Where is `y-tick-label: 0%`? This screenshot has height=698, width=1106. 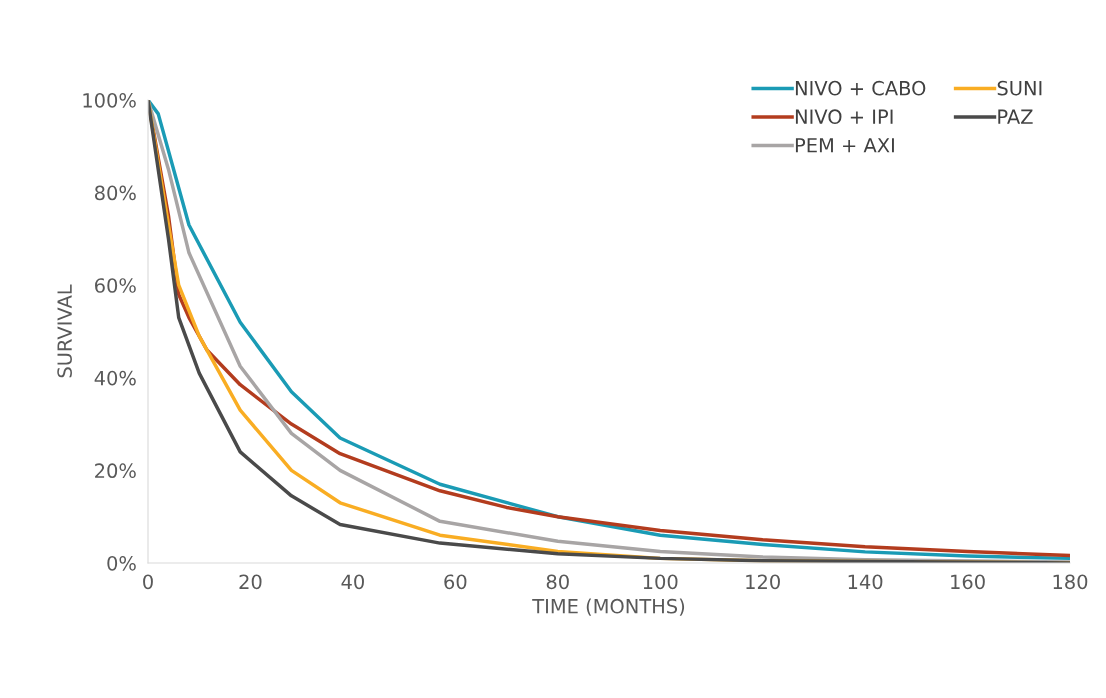
y-tick-label: 0% is located at coordinates (121, 563).